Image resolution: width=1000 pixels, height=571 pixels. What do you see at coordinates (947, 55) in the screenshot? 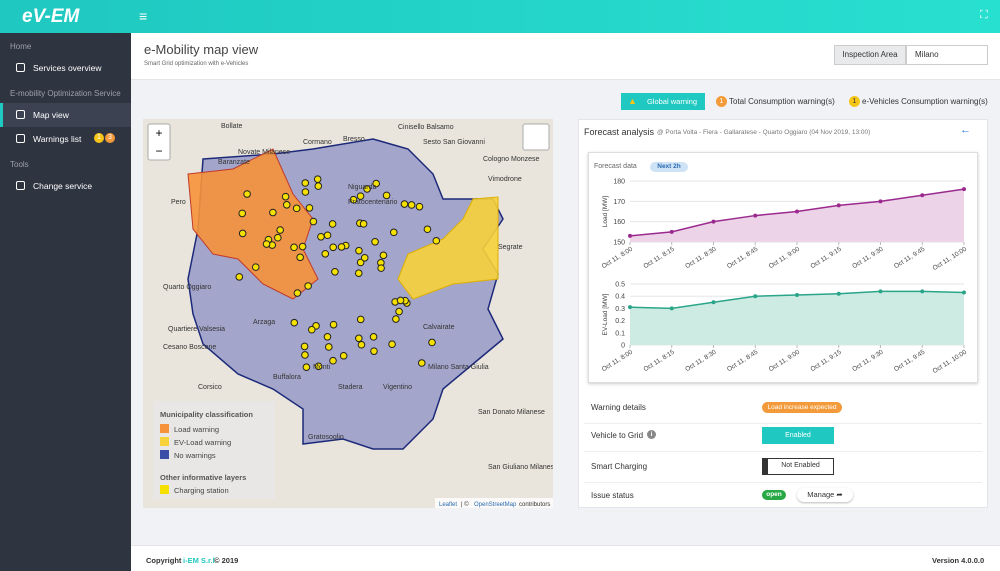
I see `inspection-select: Milano` at bounding box center [947, 55].